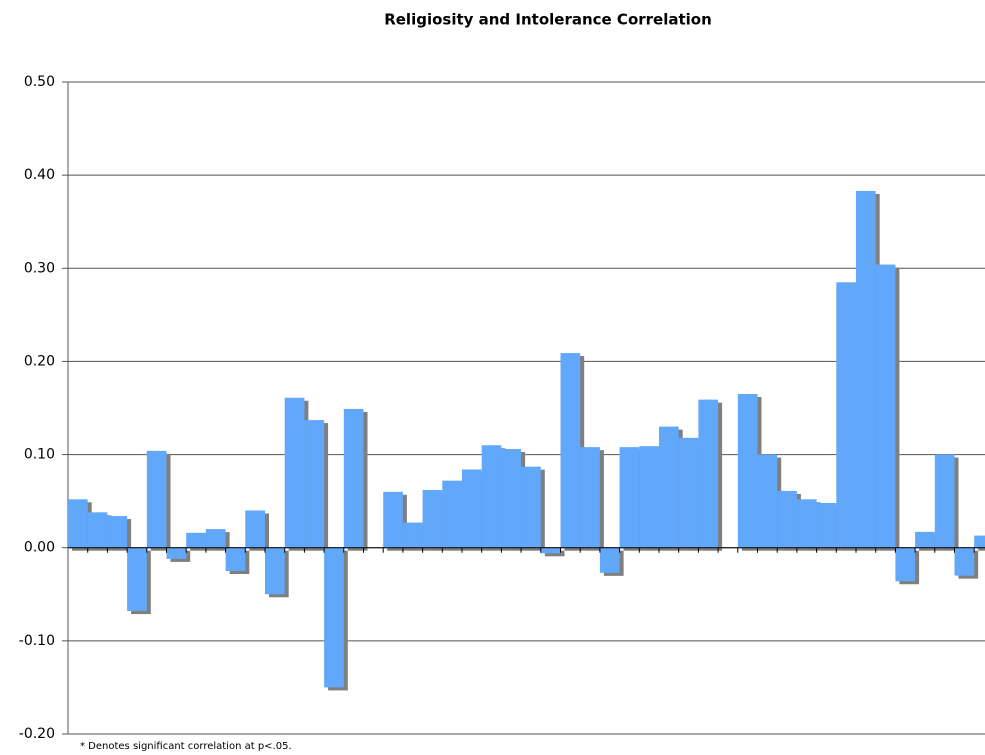 The height and width of the screenshot is (755, 985). I want to click on y-tick-label: 0.00, so click(39, 548).